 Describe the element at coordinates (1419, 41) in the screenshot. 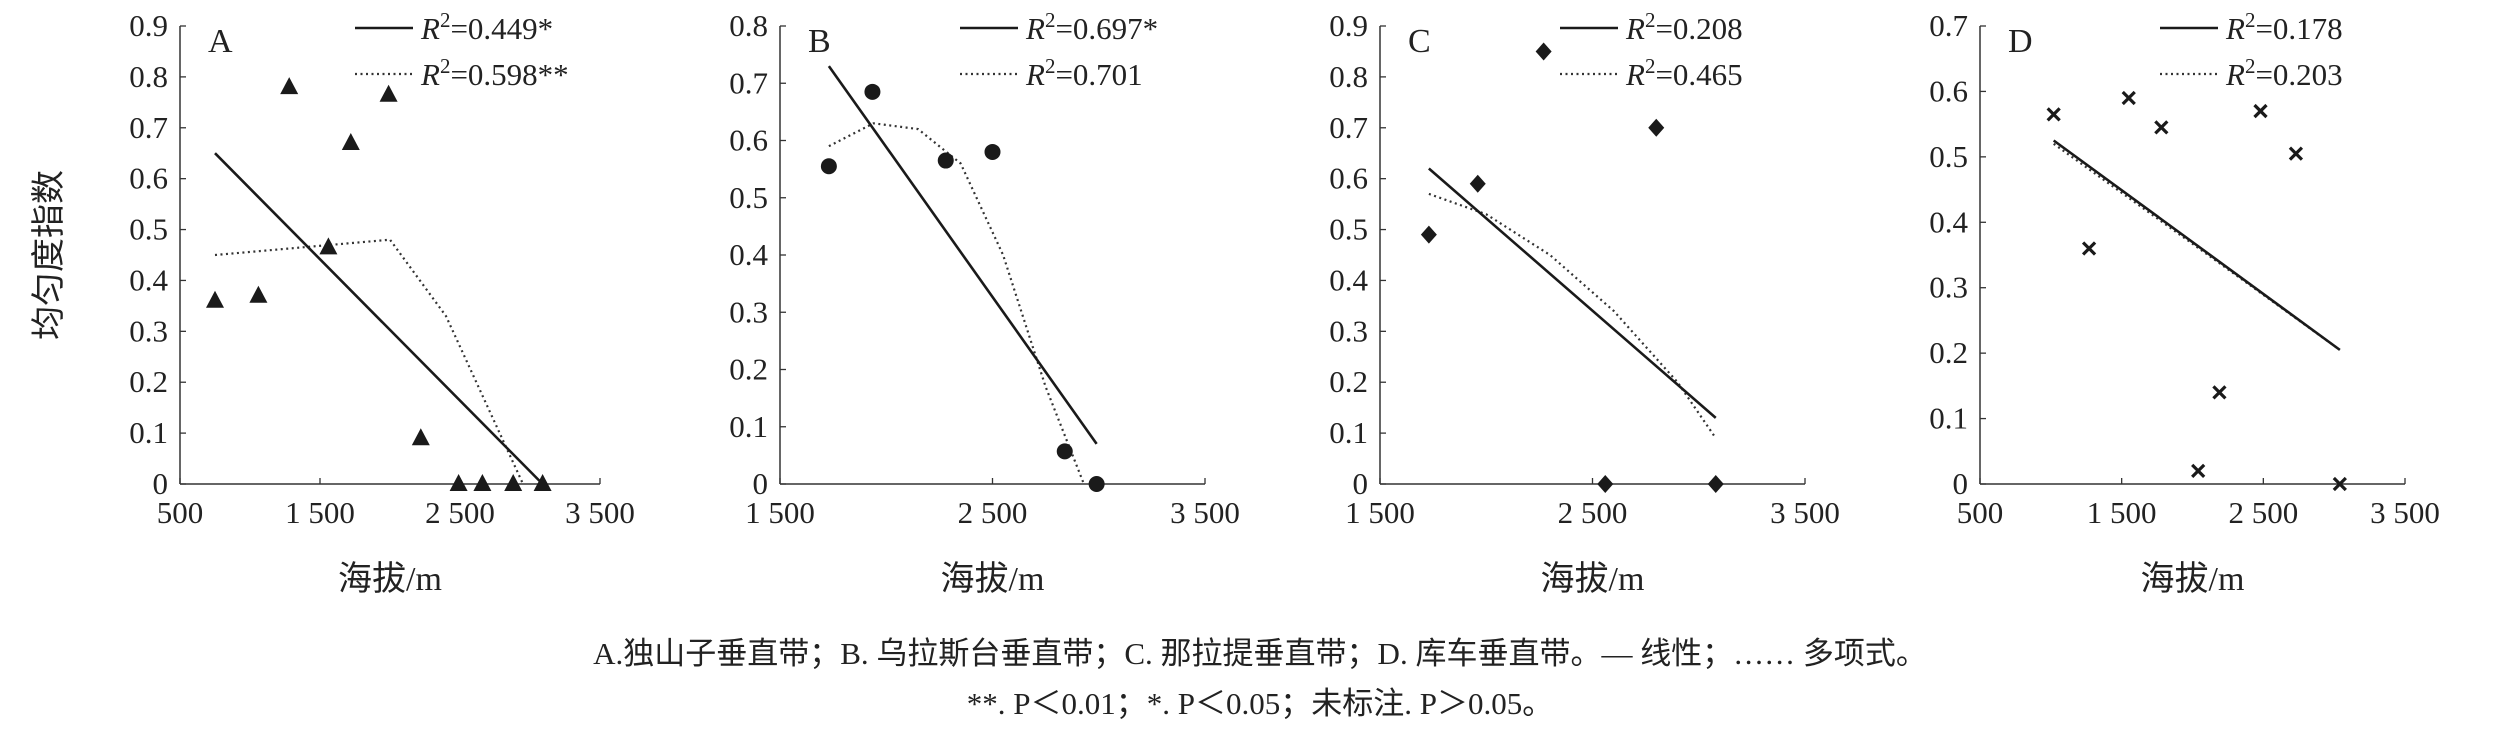

I see `panel-label: C` at that location.